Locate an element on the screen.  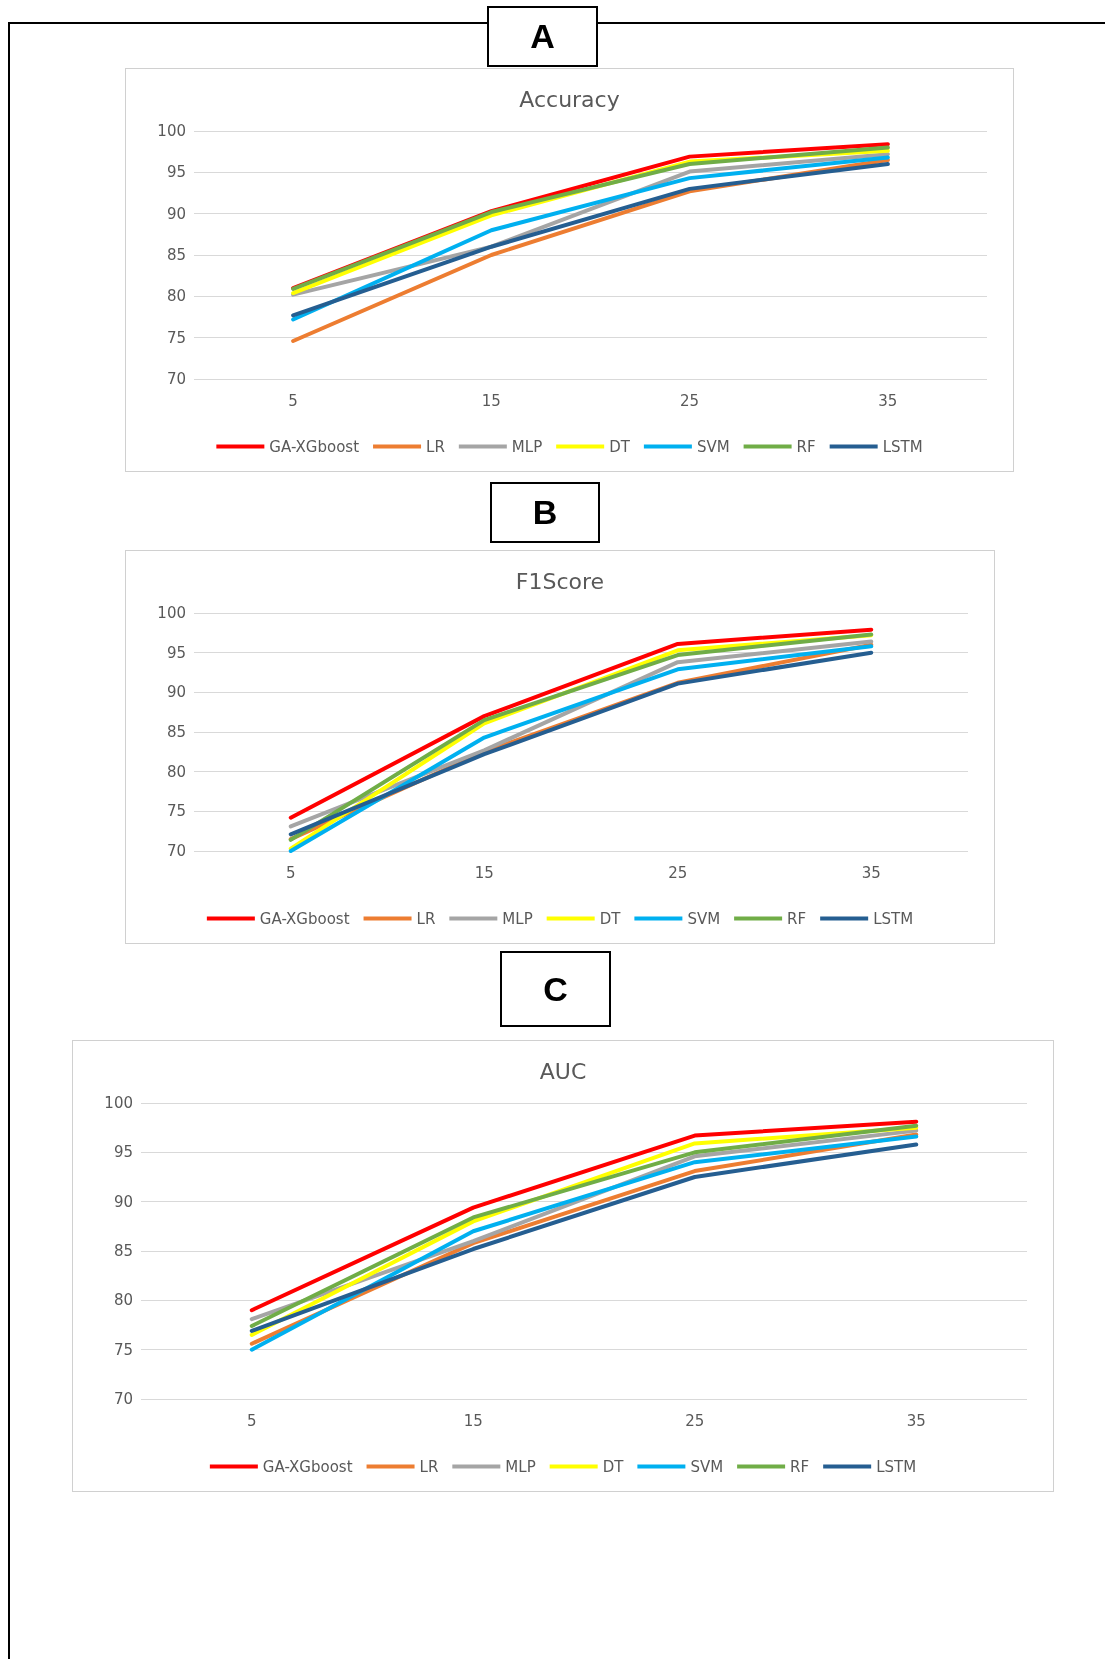
chart-title: Accuracy is located at coordinates (569, 99).